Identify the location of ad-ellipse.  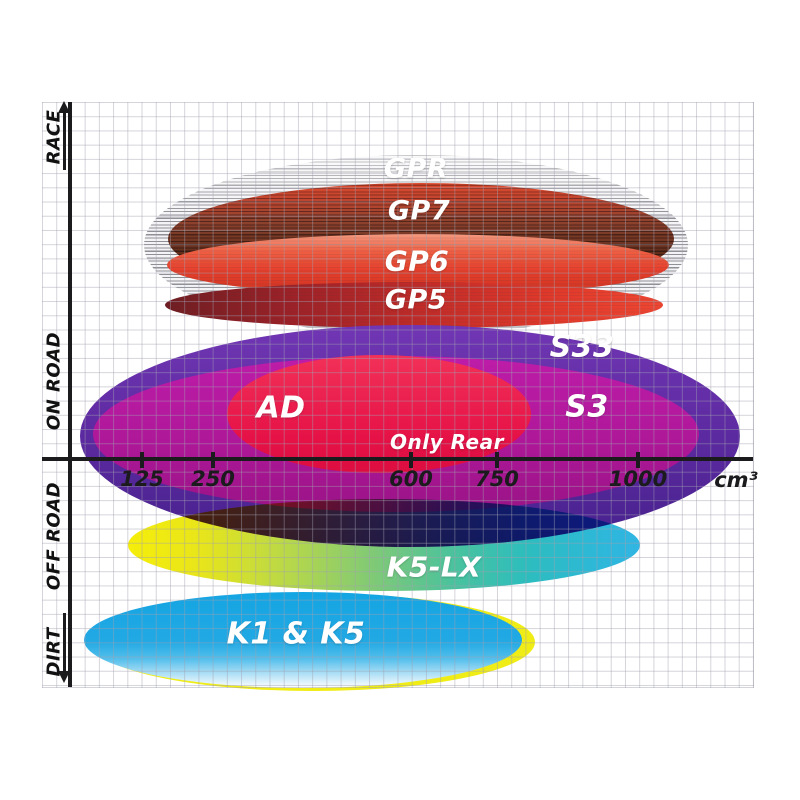
(379, 414).